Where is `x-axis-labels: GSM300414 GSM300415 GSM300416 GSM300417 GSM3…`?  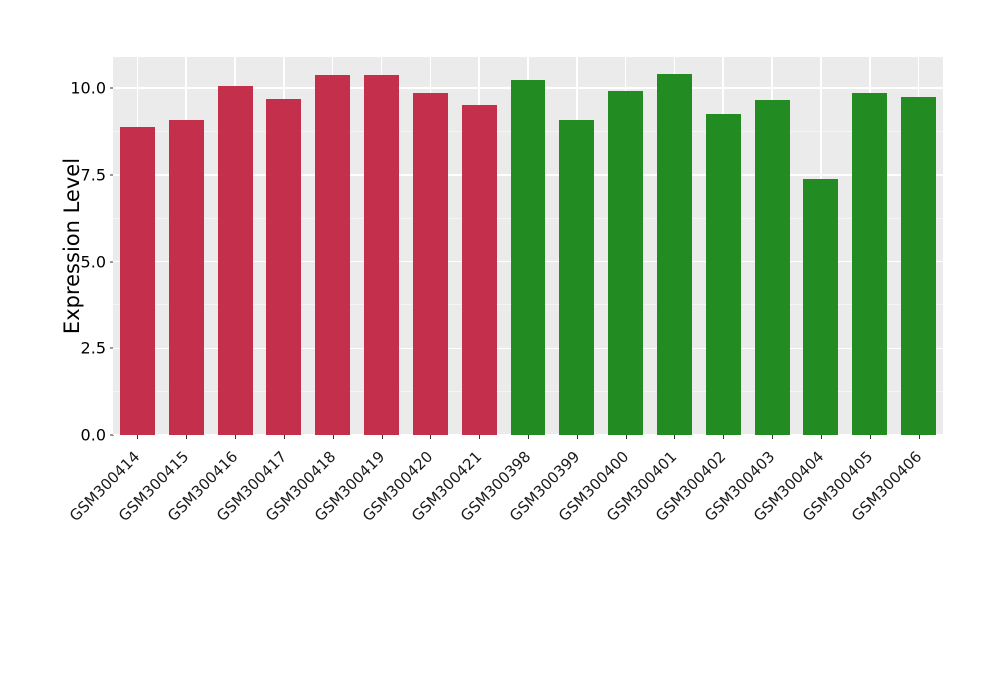
x-axis-labels: GSM300414 GSM300415 GSM300416 GSM300417 GSM3… is located at coordinates (495, 486).